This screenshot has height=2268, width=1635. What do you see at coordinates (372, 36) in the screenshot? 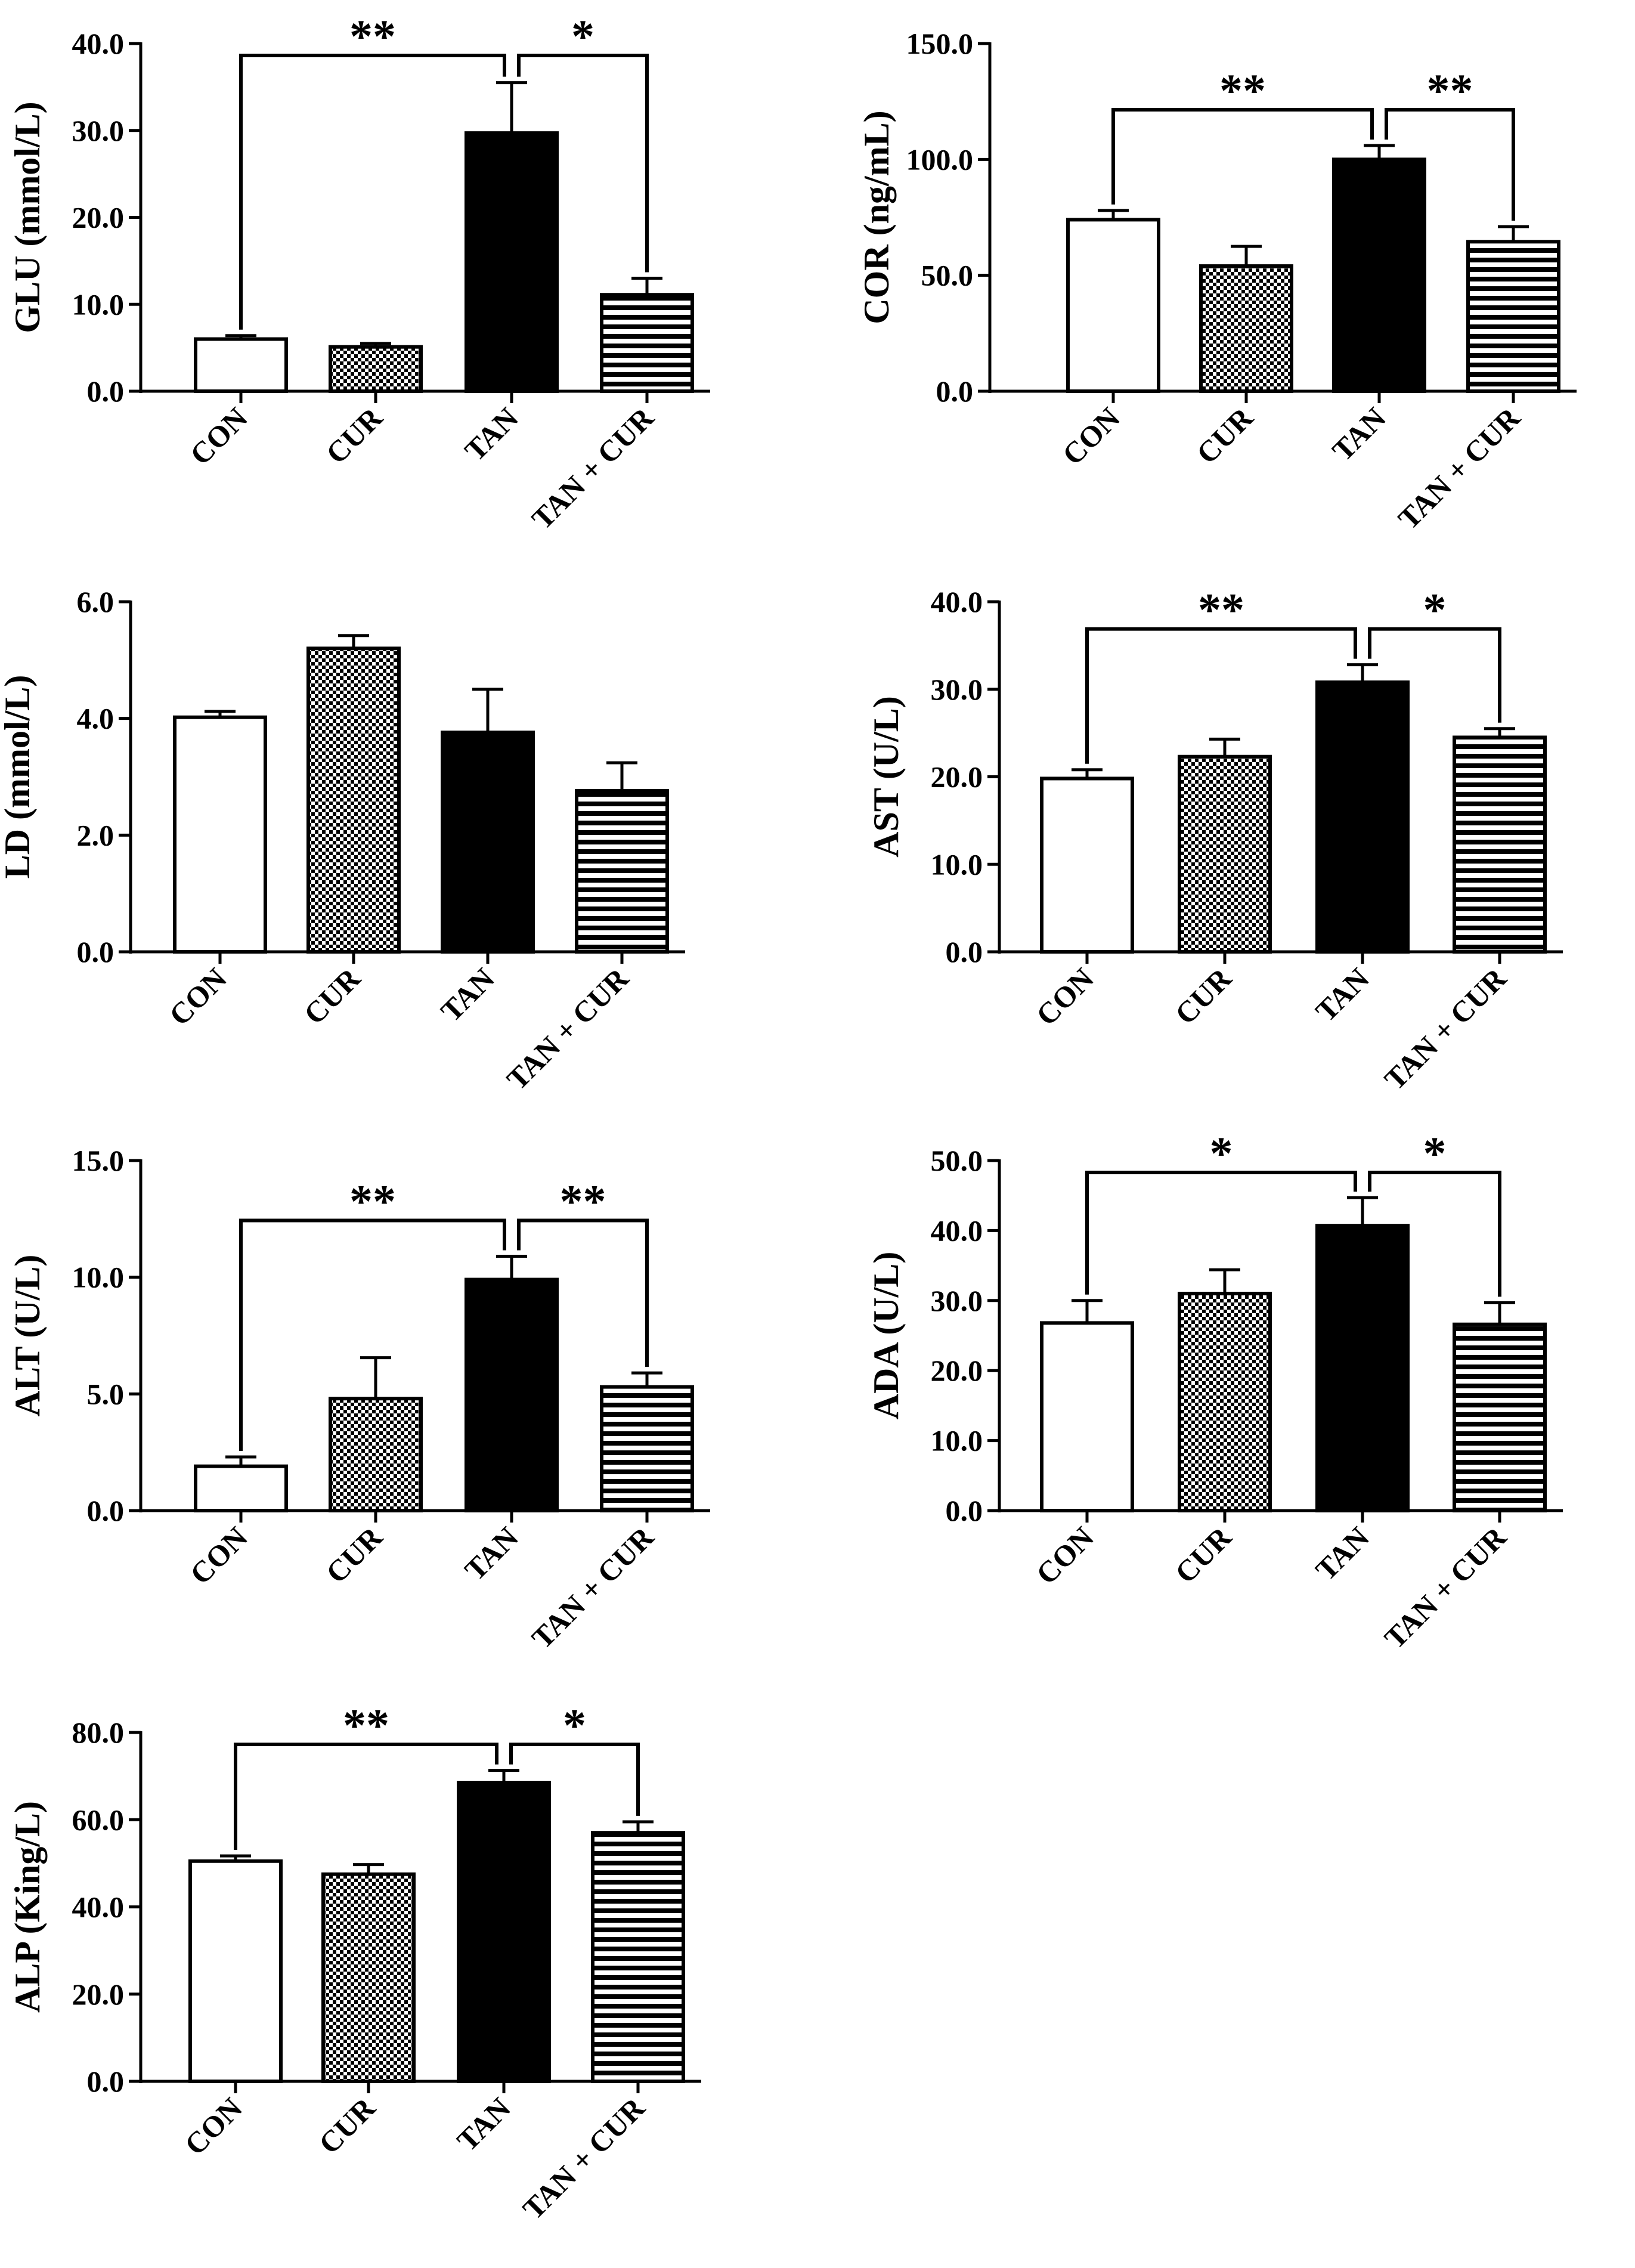
I see `significance-label-glu-0: **` at bounding box center [372, 36].